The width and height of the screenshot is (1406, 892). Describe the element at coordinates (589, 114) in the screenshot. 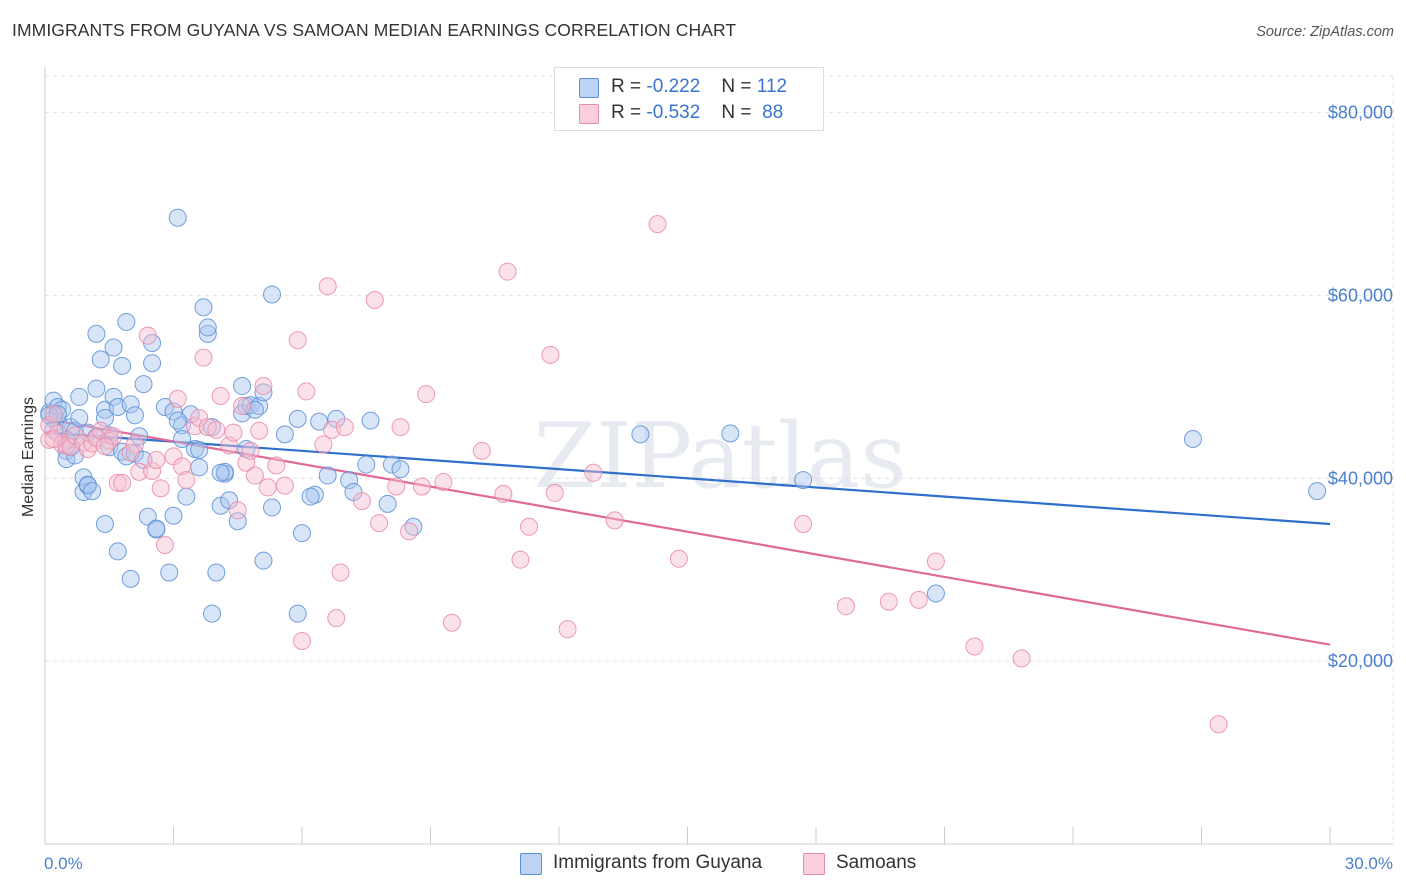

I see `legend-swatch-pink` at that location.